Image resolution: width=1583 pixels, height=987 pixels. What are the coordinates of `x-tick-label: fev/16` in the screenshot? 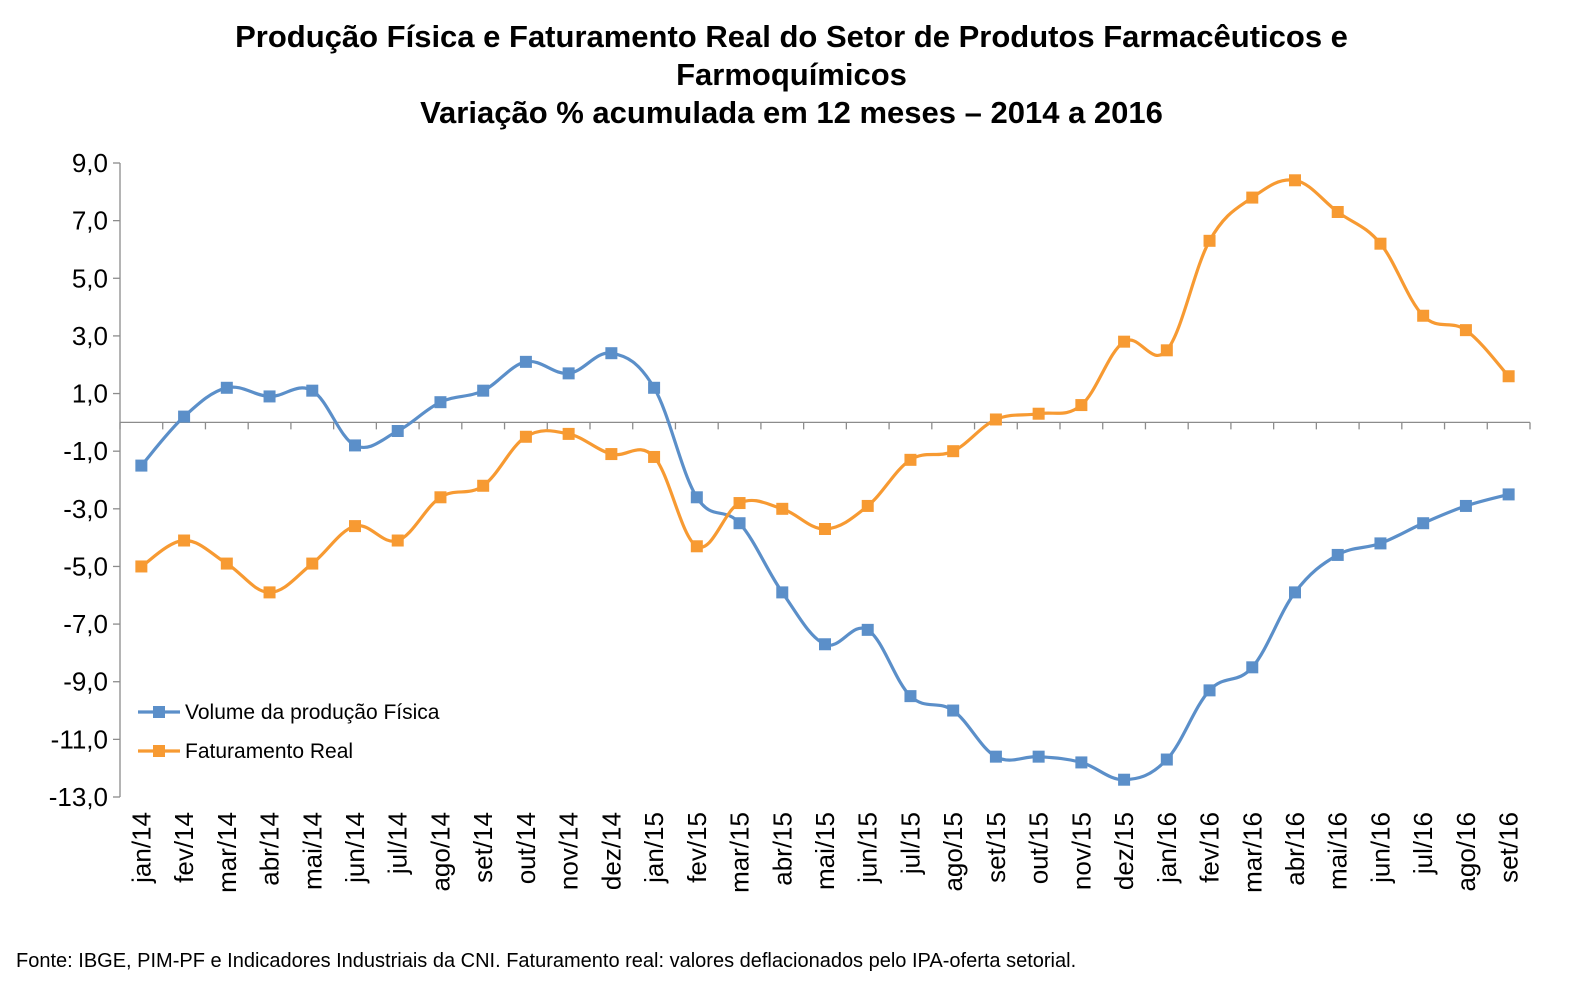 It's located at (1210, 847).